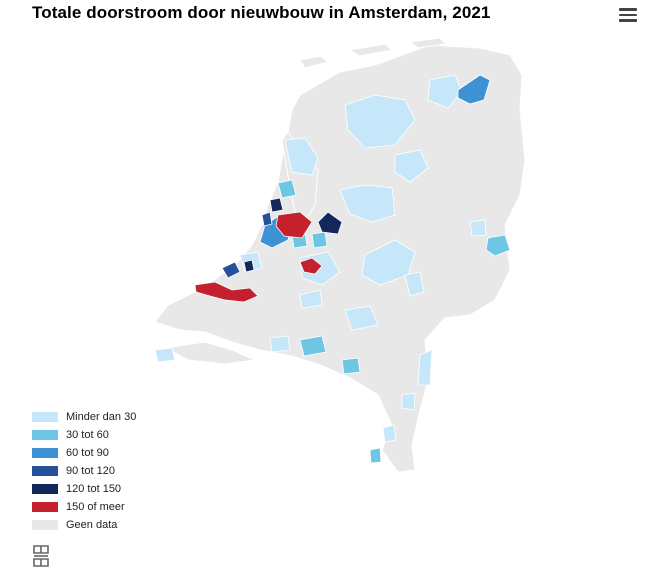 The height and width of the screenshot is (578, 664). Describe the element at coordinates (628, 16) in the screenshot. I see `hamburger-menu-icon` at that location.